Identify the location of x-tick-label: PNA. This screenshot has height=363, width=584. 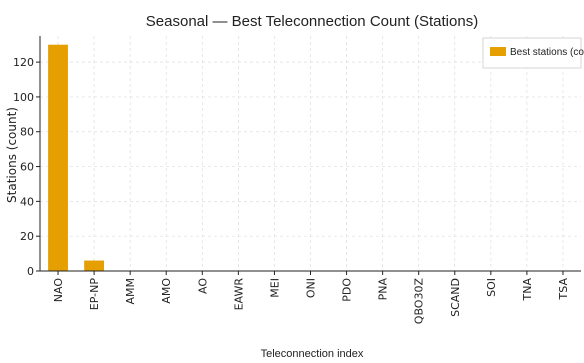
(383, 289).